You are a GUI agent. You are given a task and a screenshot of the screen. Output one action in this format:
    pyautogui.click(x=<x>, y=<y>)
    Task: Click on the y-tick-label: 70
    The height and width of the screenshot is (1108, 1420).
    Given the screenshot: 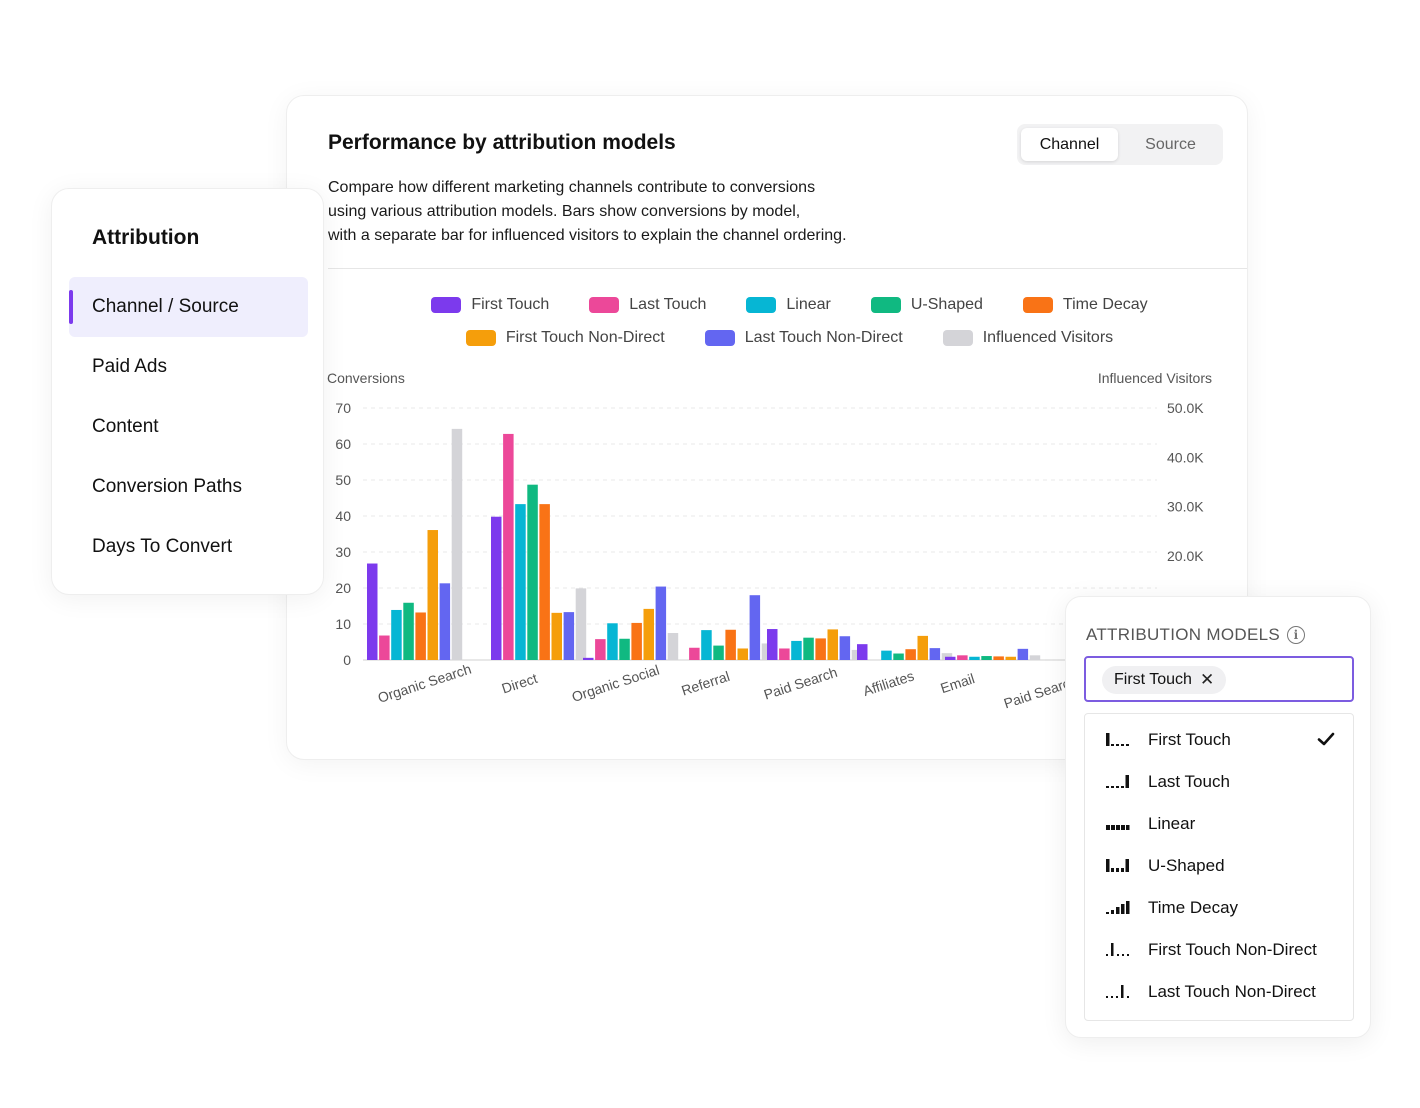 What is the action you would take?
    pyautogui.click(x=343, y=408)
    